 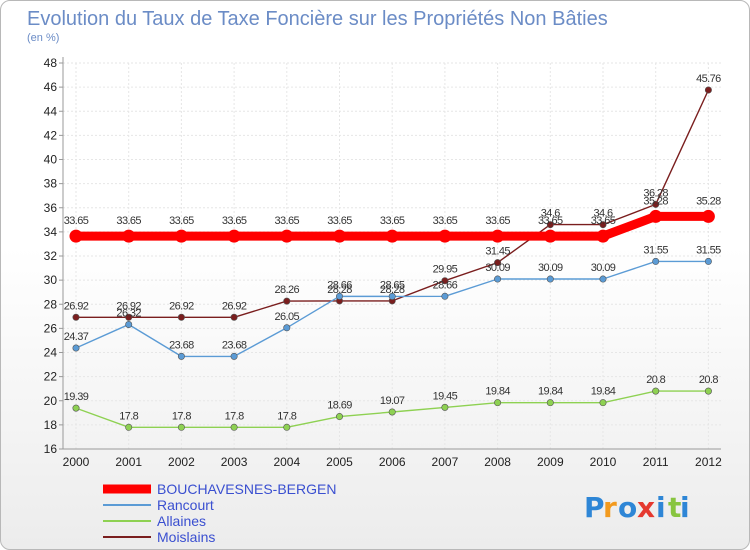 I want to click on y-tick-label: 16, so click(x=51, y=449).